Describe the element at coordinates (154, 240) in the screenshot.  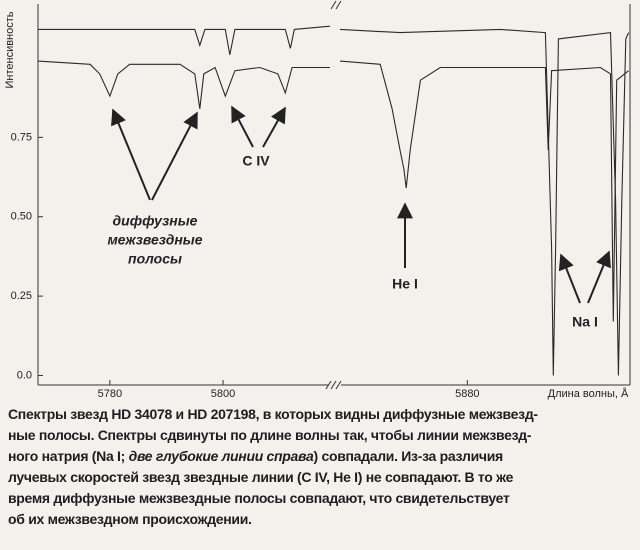
I see `annotation: межзвездные` at that location.